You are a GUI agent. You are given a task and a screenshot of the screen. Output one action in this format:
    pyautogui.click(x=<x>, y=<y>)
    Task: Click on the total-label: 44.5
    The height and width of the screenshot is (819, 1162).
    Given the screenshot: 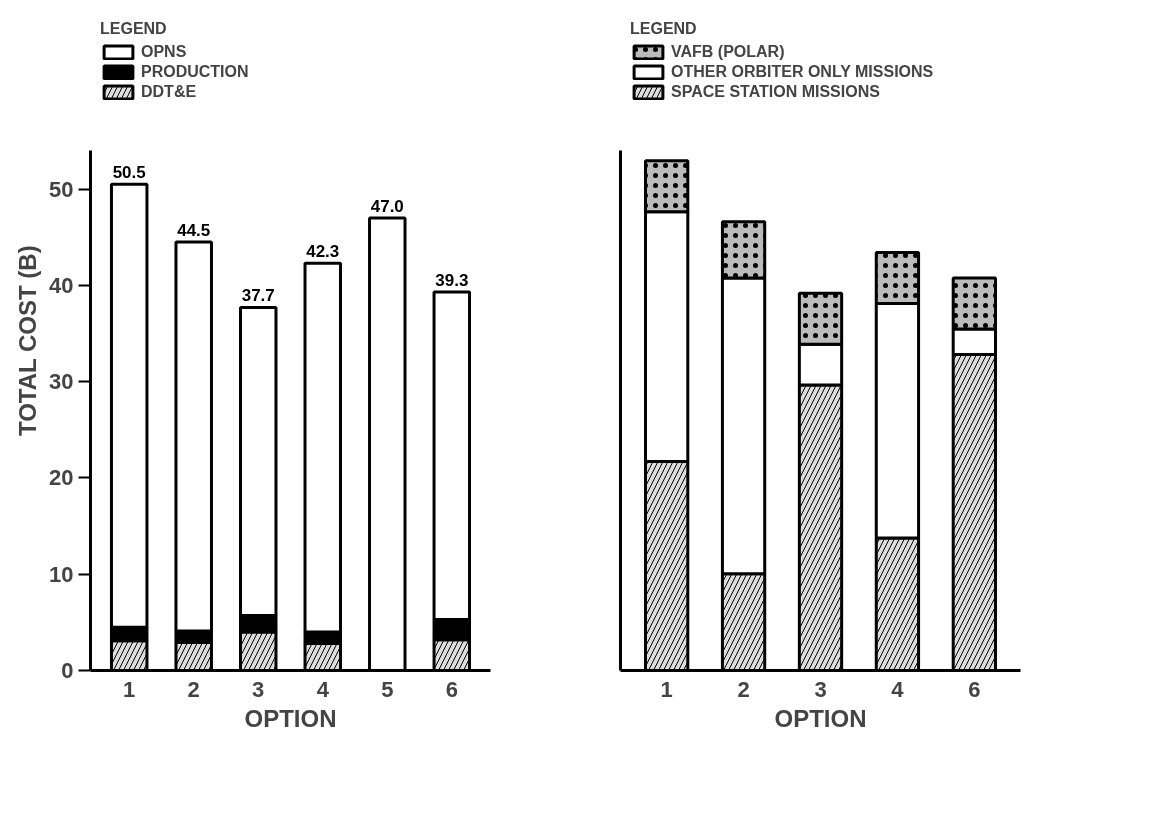 What is the action you would take?
    pyautogui.click(x=194, y=230)
    